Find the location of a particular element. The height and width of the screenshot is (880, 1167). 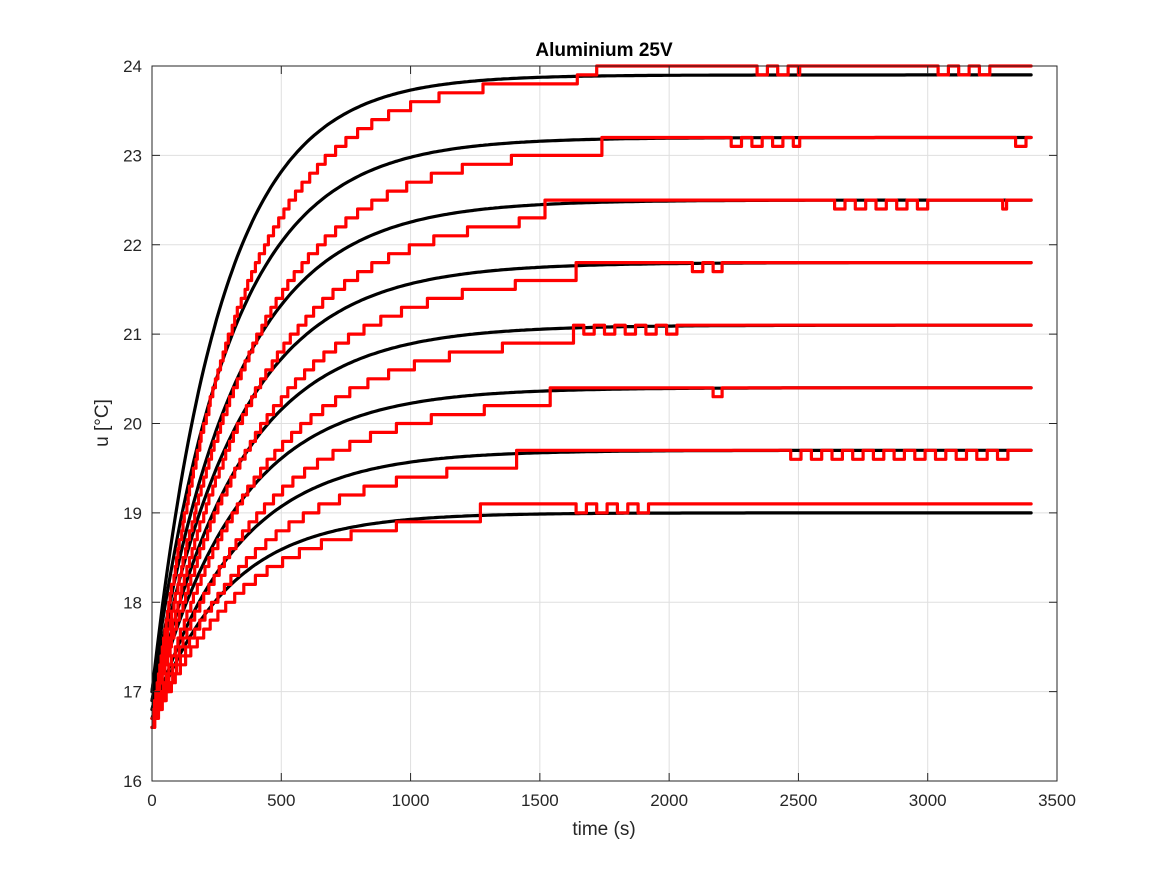

y-tick-label: 23 is located at coordinates (132, 155).